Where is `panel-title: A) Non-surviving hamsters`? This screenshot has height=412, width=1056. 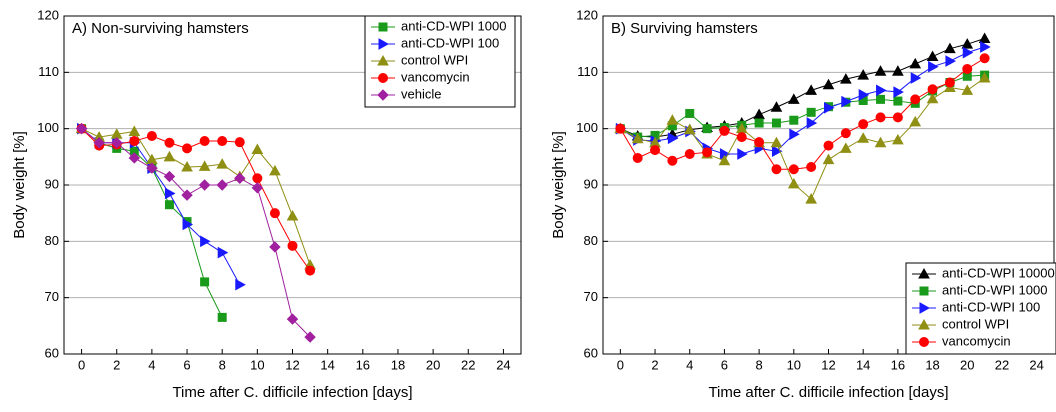 panel-title: A) Non-surviving hamsters is located at coordinates (160, 28).